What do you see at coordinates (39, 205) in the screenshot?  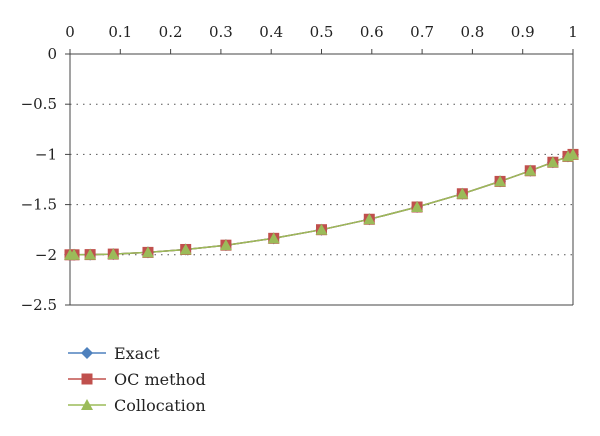 I see `y-tick-label: −1.5` at bounding box center [39, 205].